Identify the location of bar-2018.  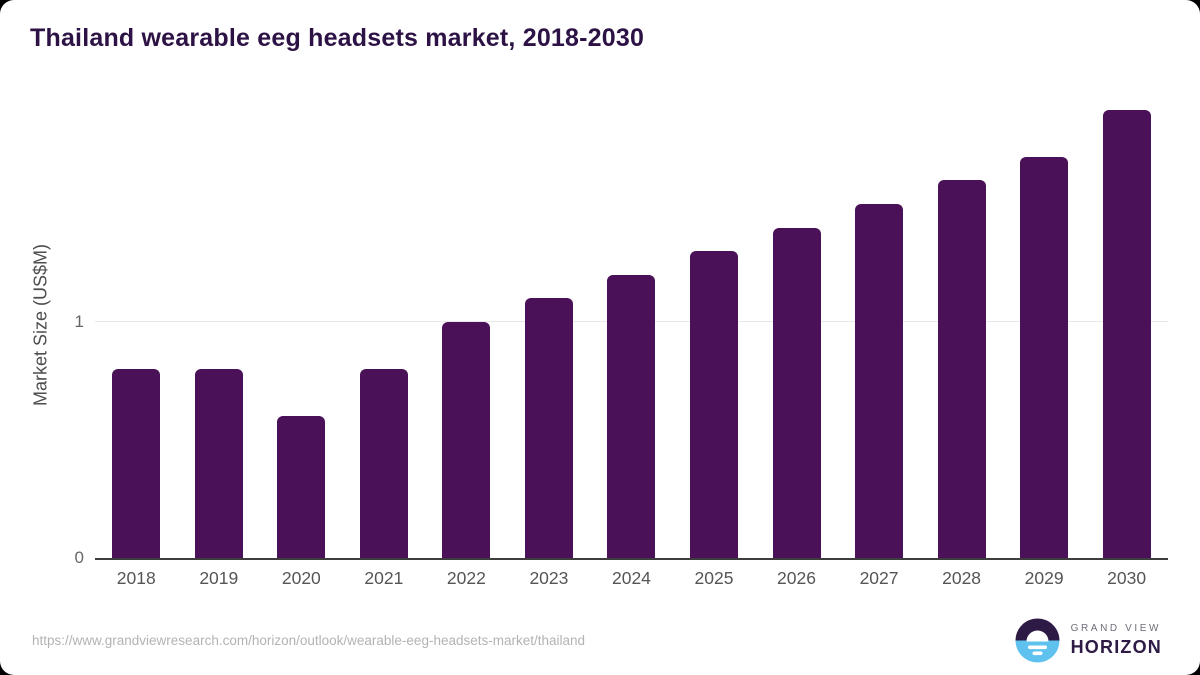
(136, 463).